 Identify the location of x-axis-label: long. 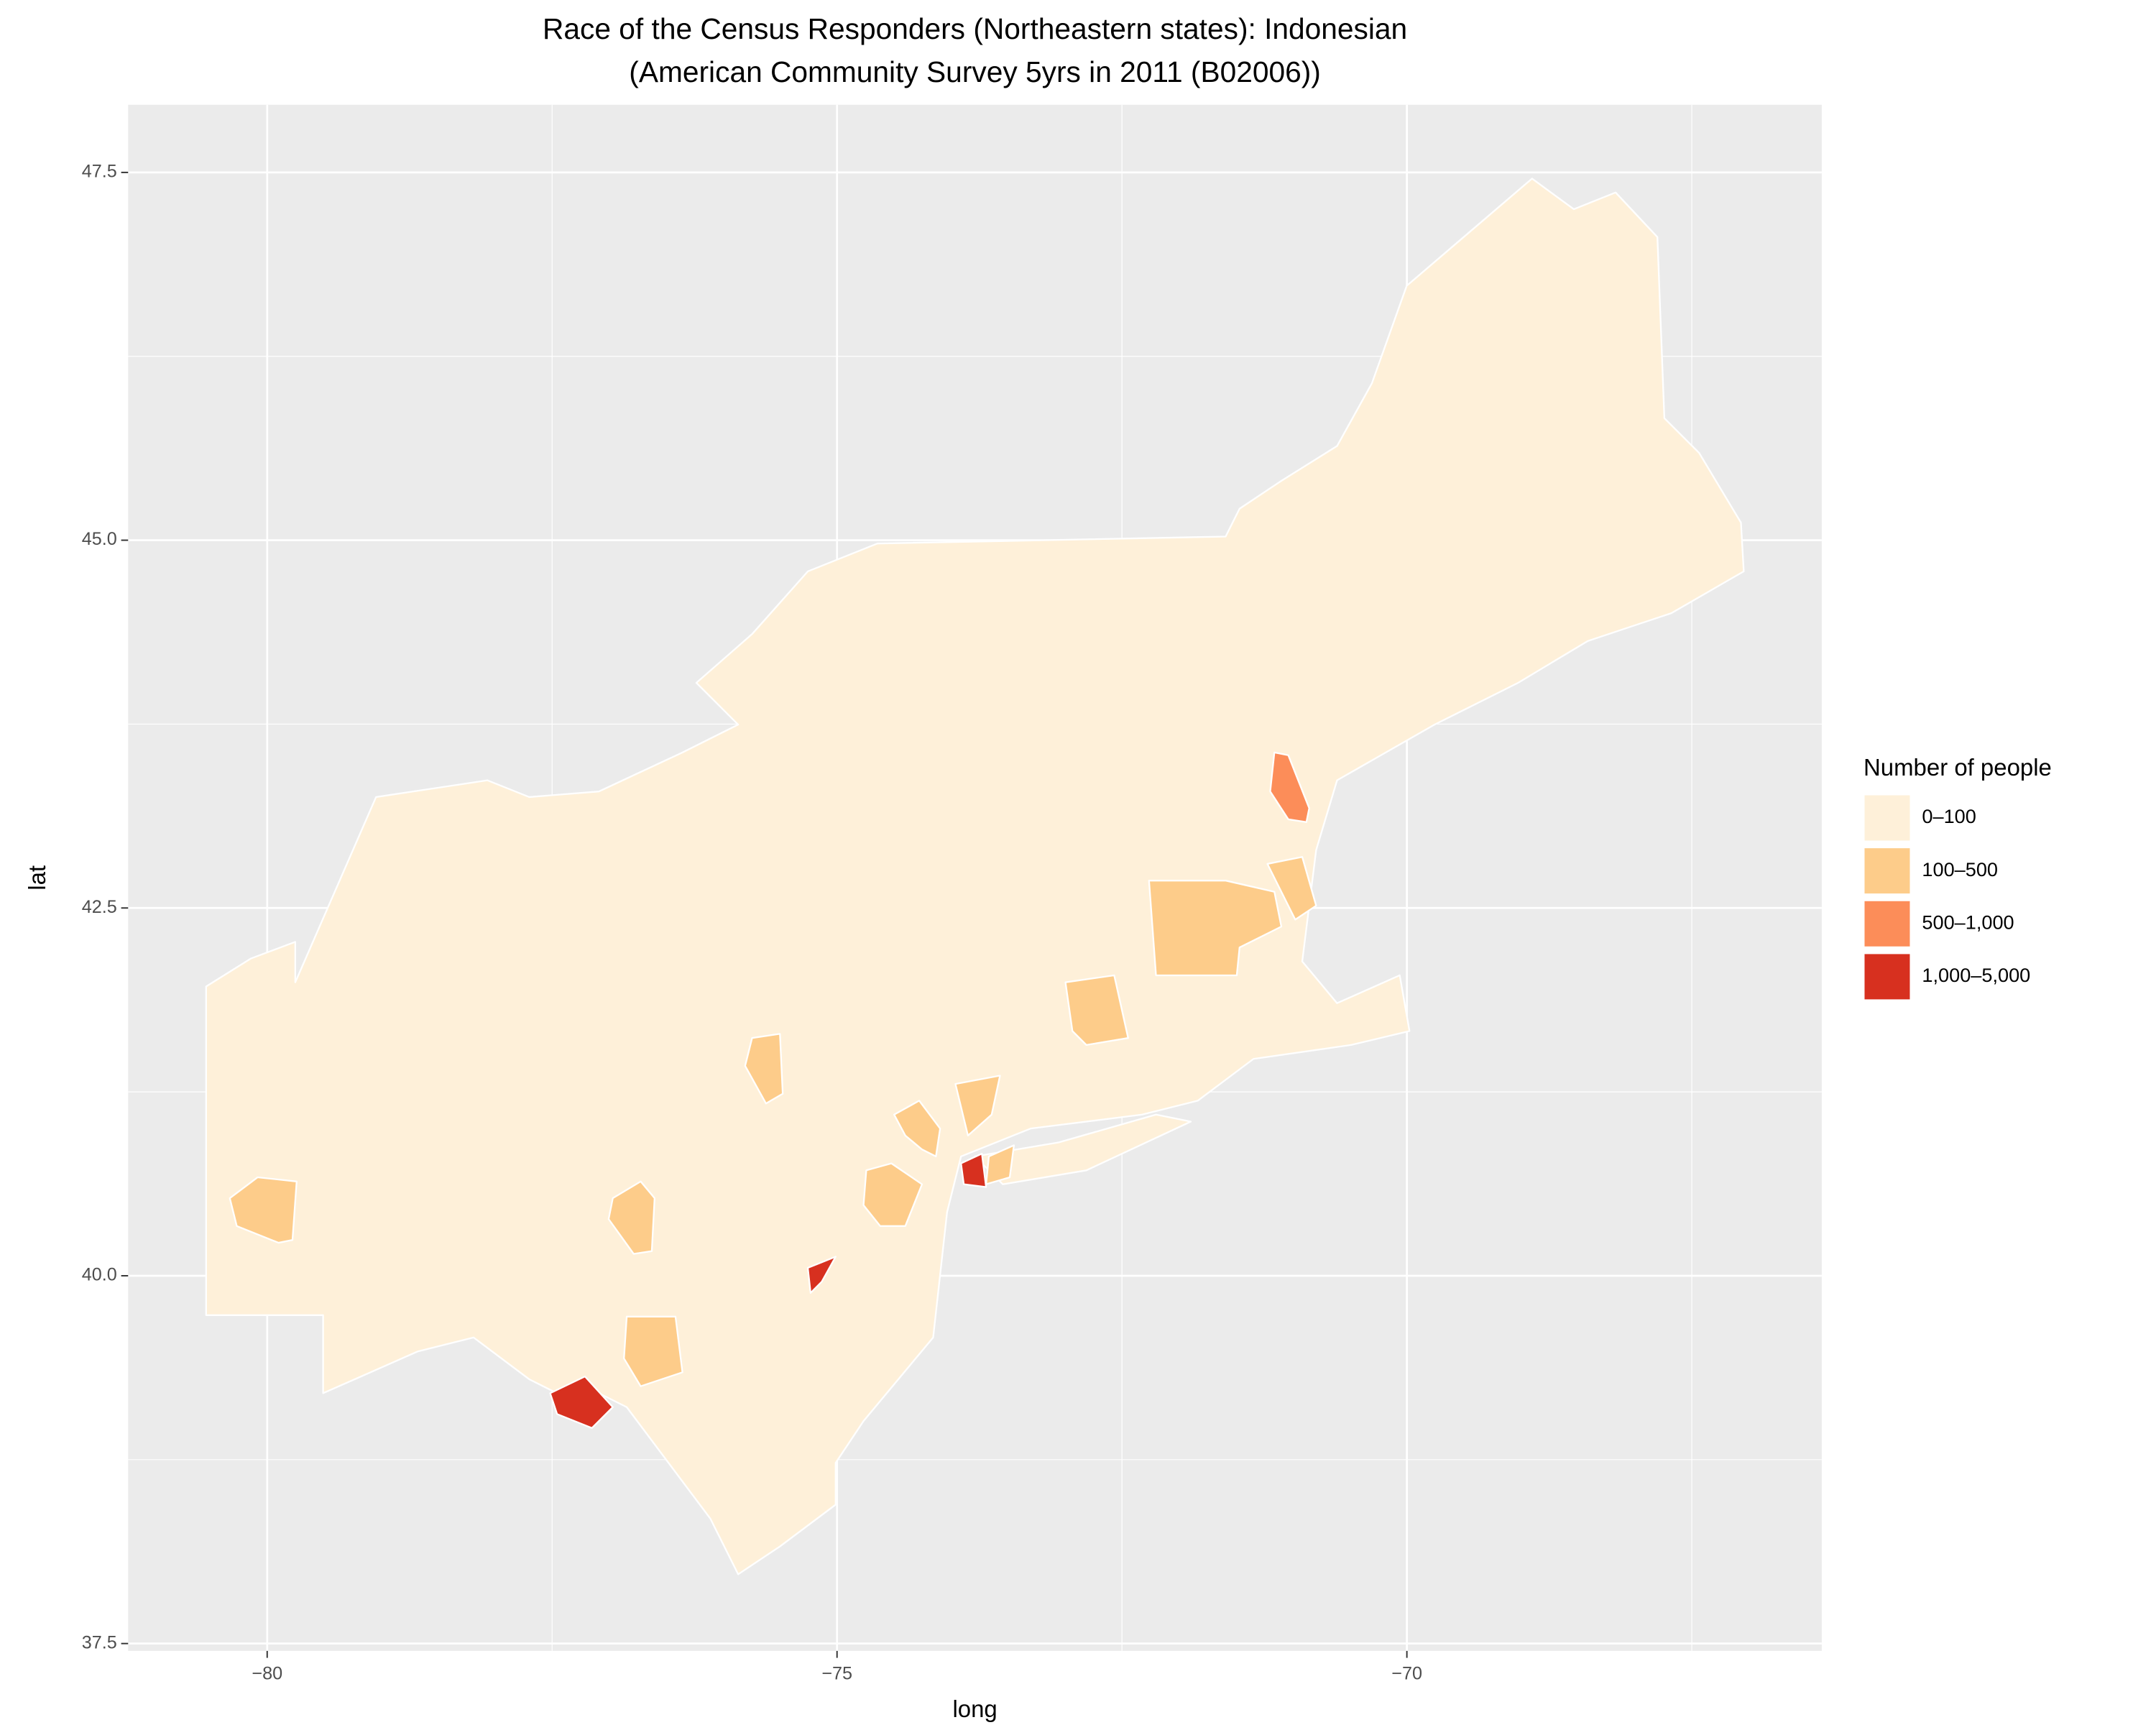
(974, 1709).